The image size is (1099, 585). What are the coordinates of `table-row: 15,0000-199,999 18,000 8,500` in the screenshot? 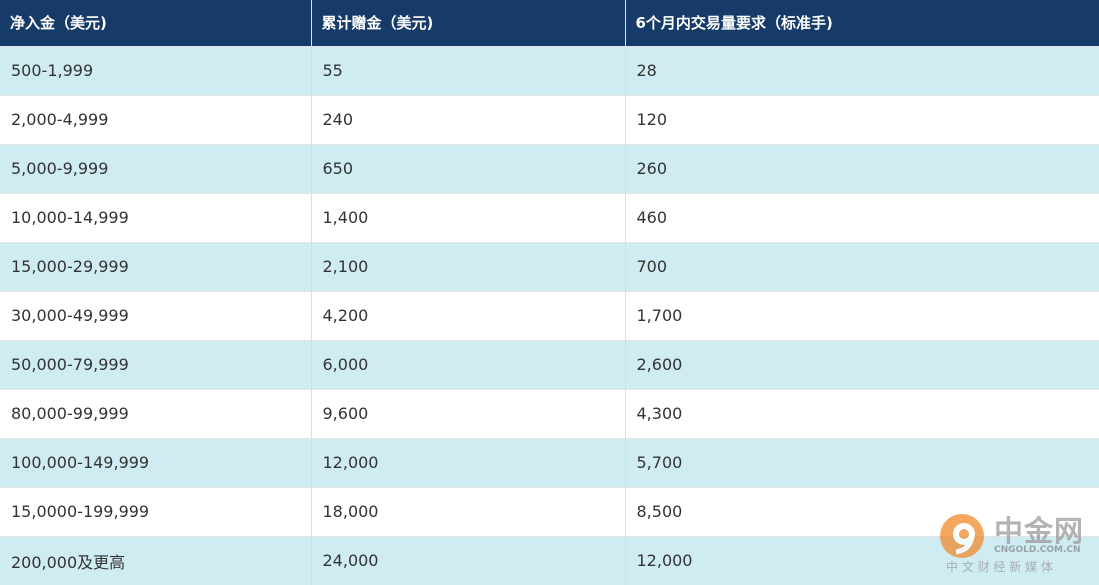 It's located at (549, 511).